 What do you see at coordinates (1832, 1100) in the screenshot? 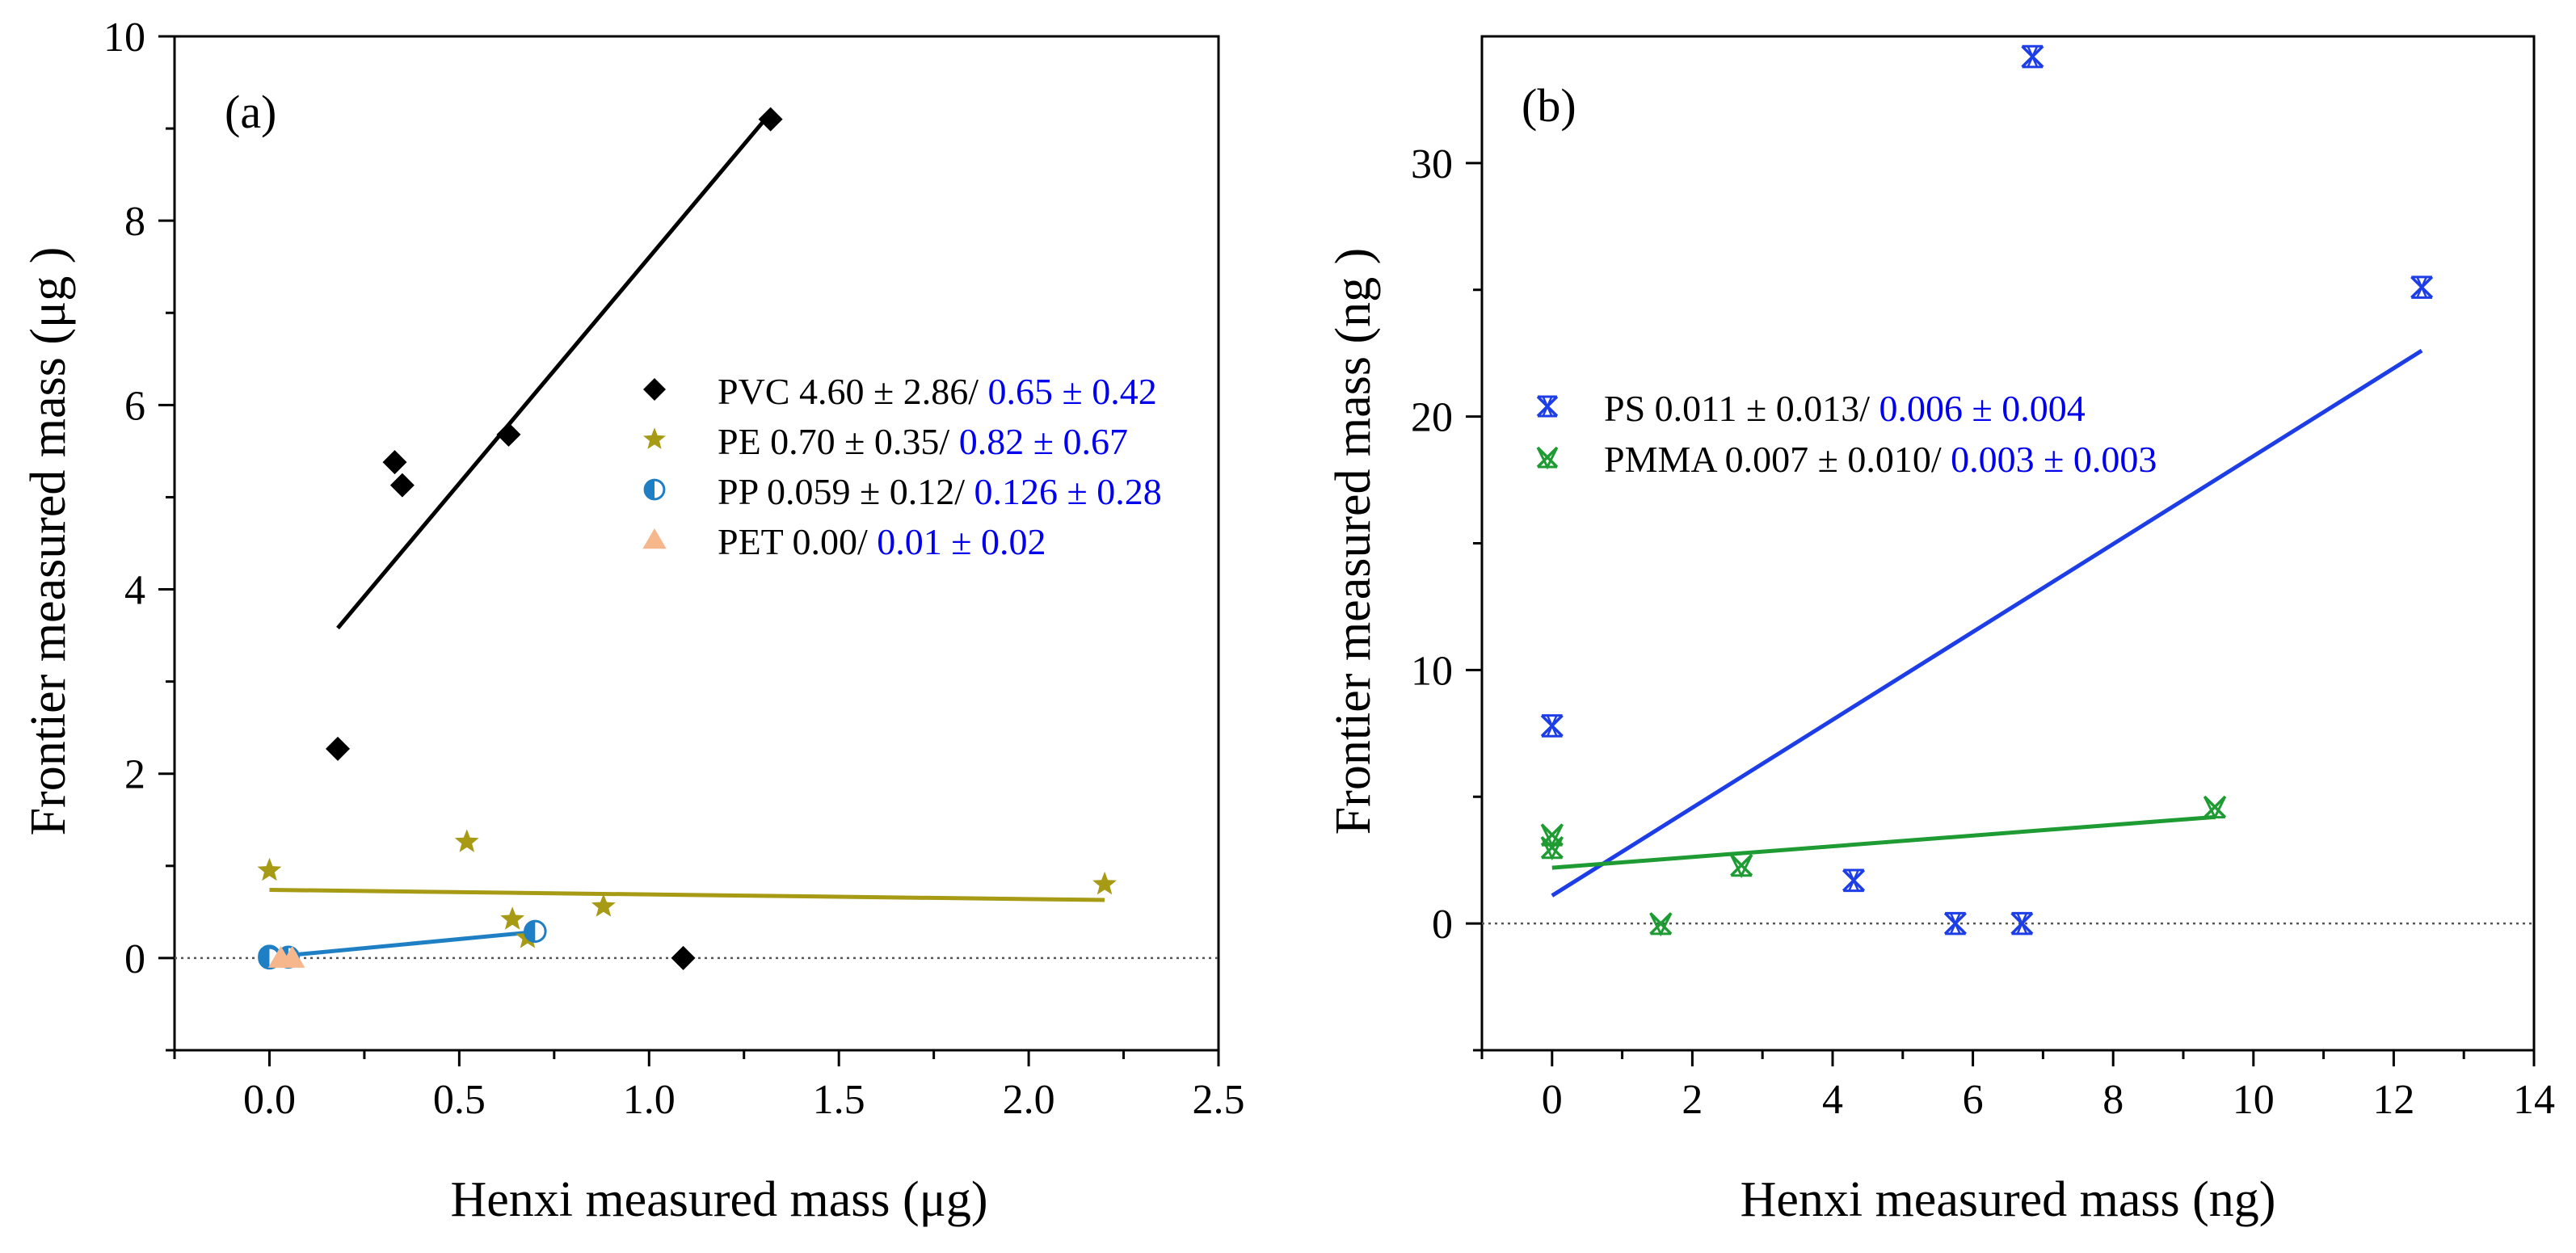
I see `x-tick-label: 4` at bounding box center [1832, 1100].